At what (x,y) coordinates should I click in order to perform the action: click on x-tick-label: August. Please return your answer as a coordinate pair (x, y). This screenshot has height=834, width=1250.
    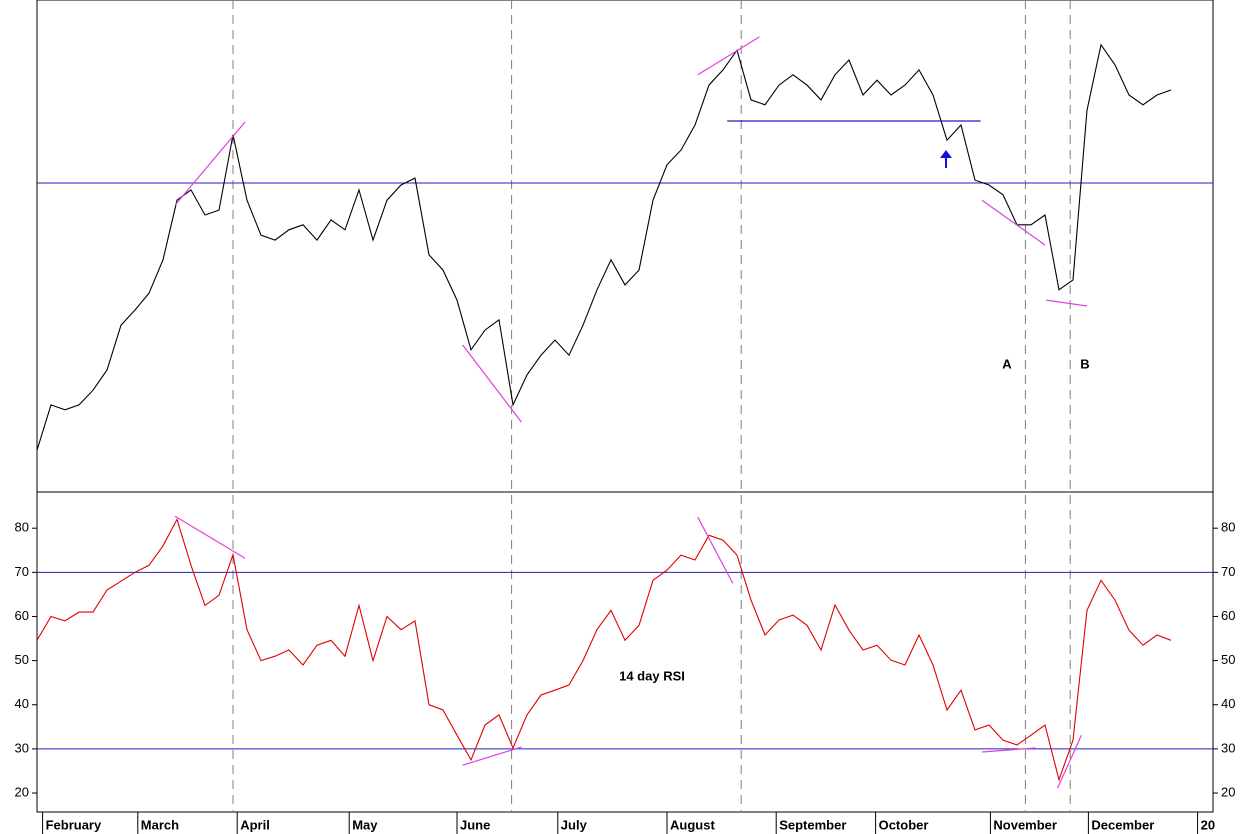
    Looking at the image, I should click on (692, 824).